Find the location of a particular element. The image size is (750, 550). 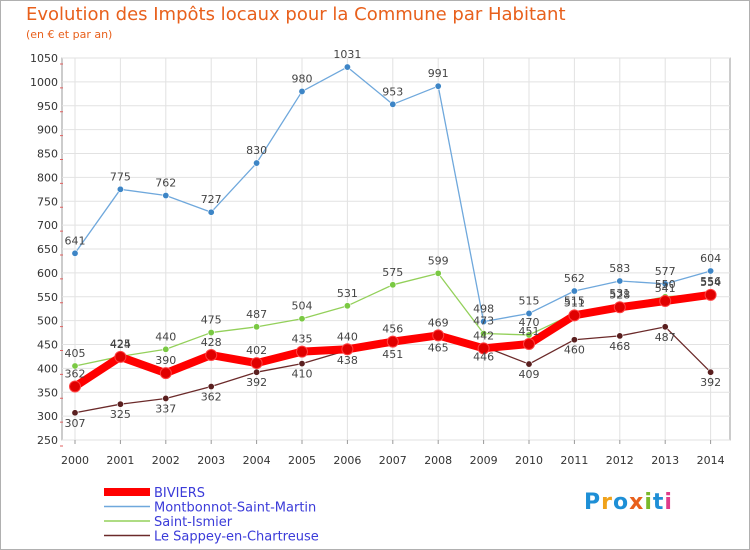

data-label: 575 is located at coordinates (392, 272).